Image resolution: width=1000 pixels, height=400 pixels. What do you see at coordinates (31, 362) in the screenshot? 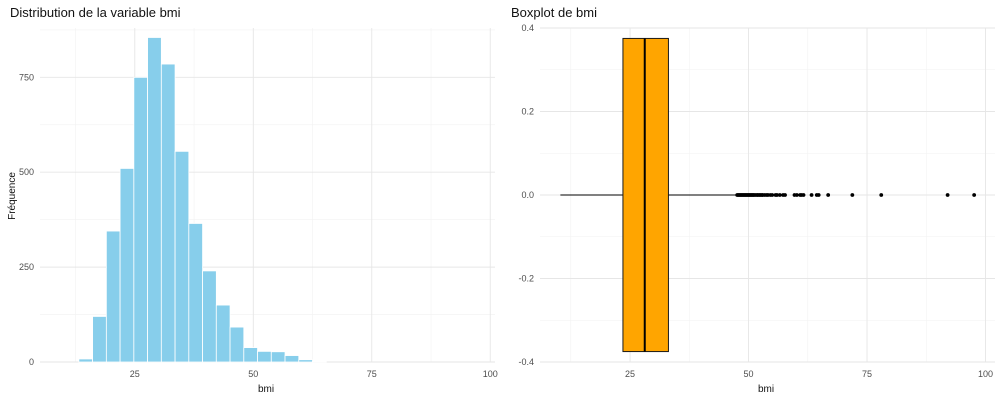
I see `histogram-y-tick-label: 0` at bounding box center [31, 362].